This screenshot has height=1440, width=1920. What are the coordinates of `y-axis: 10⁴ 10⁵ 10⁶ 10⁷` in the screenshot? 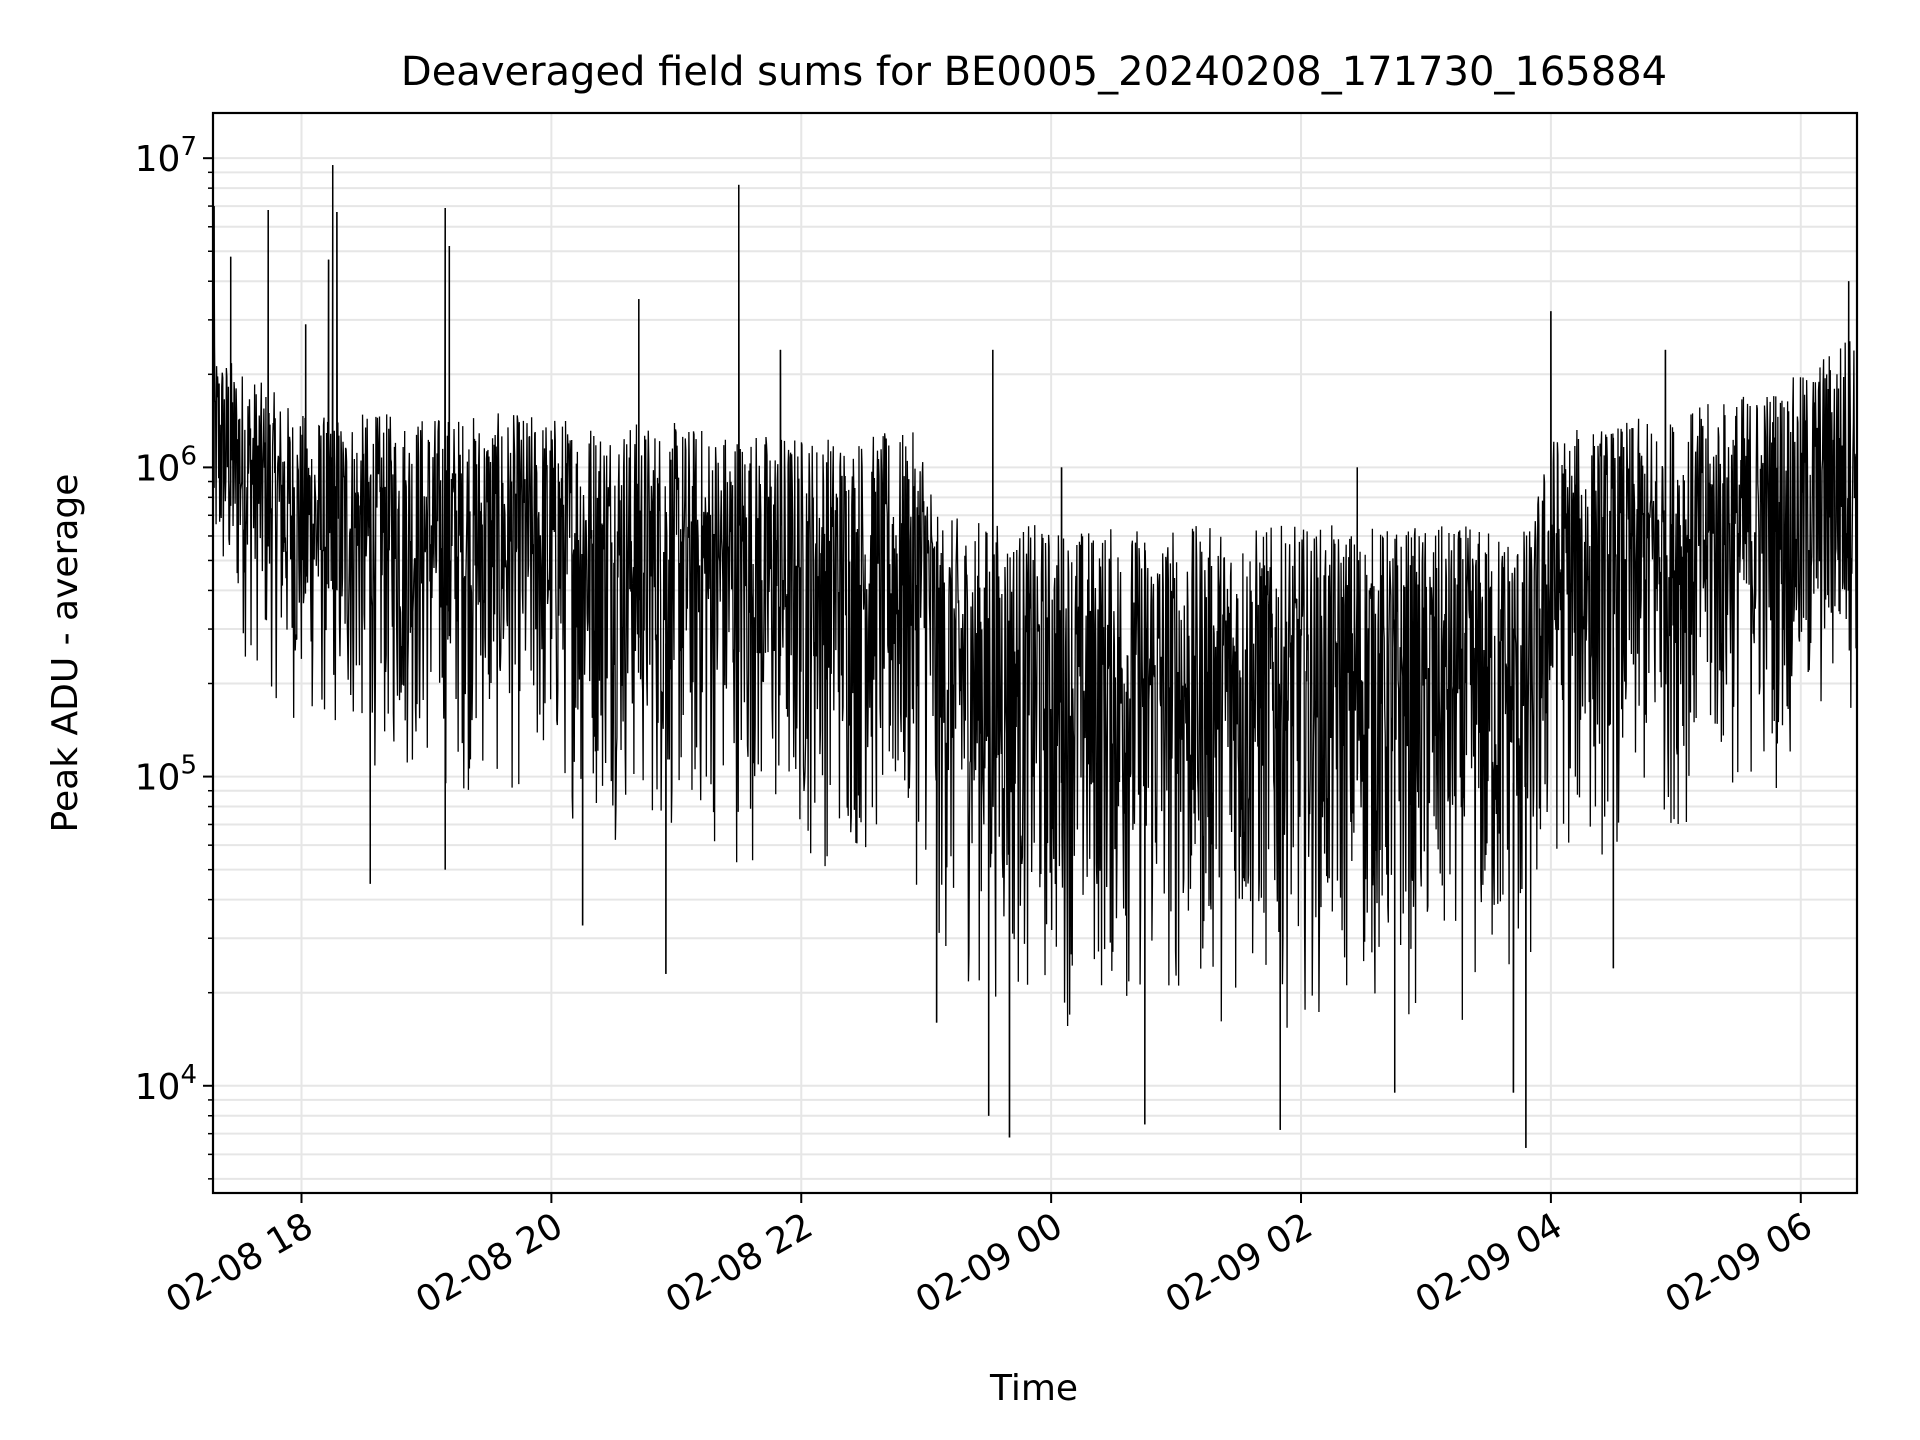 It's located at (174, 656).